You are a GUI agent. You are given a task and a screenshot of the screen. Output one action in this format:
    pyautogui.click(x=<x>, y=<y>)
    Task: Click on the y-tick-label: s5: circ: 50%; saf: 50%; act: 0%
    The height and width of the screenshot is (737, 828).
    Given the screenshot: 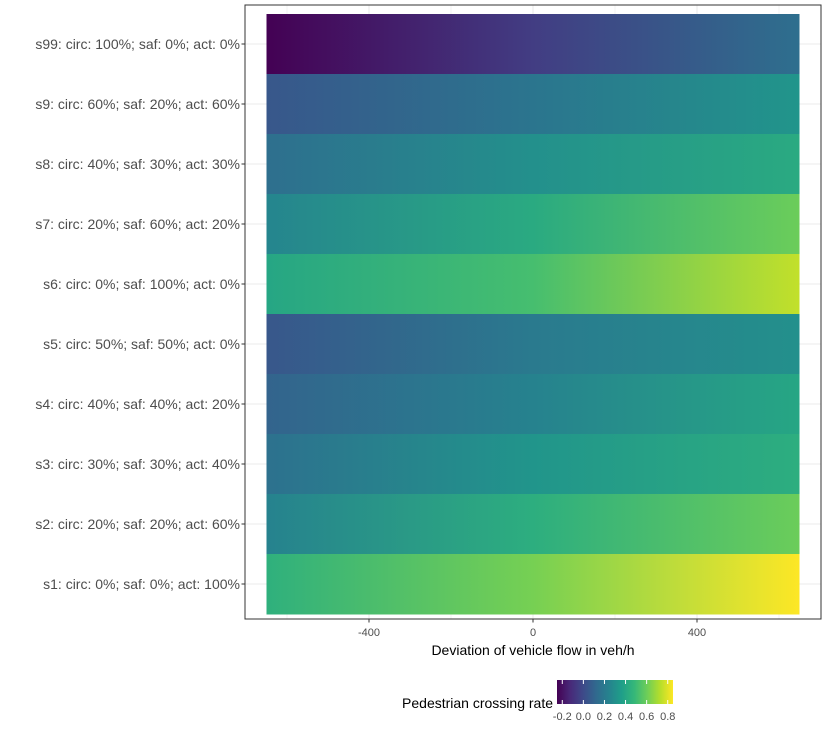 What is the action you would take?
    pyautogui.click(x=141, y=344)
    